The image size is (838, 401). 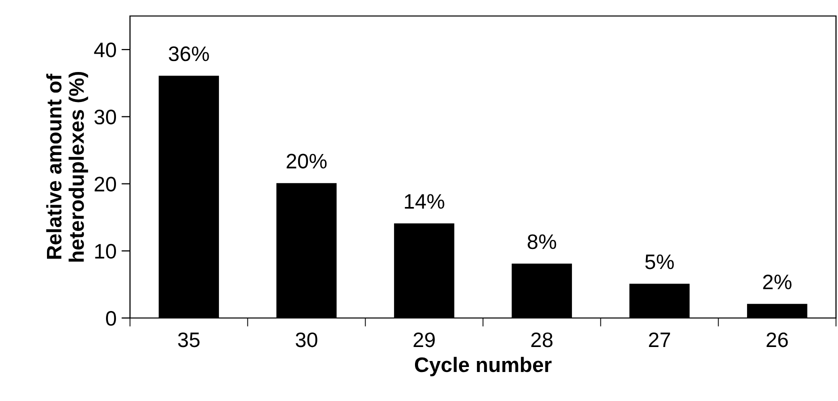 What do you see at coordinates (105, 117) in the screenshot?
I see `y-tick-label: 30` at bounding box center [105, 117].